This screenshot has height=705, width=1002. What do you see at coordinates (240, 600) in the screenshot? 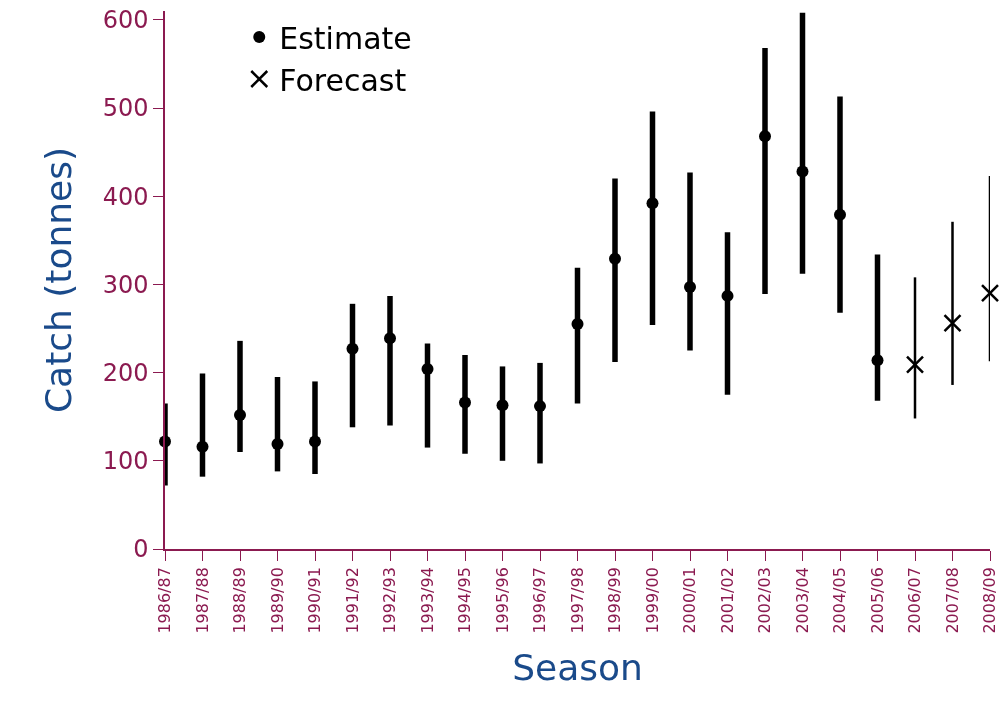
I see `x-tick-label: 1988/89` at bounding box center [240, 600].